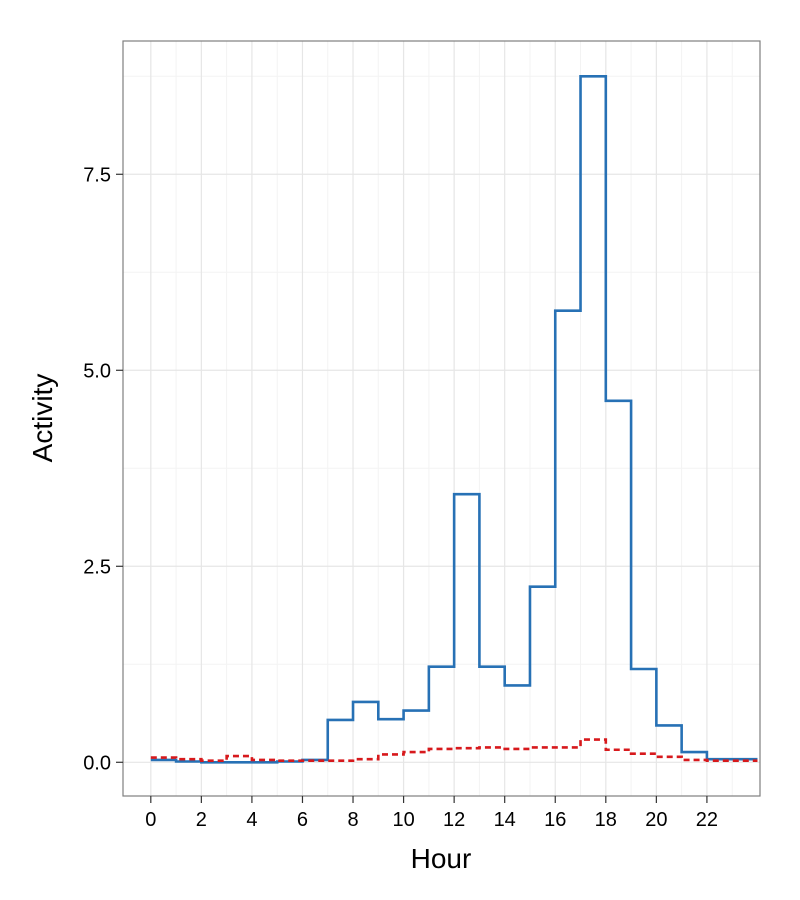 The height and width of the screenshot is (900, 800). I want to click on x-tick-label: 12, so click(454, 820).